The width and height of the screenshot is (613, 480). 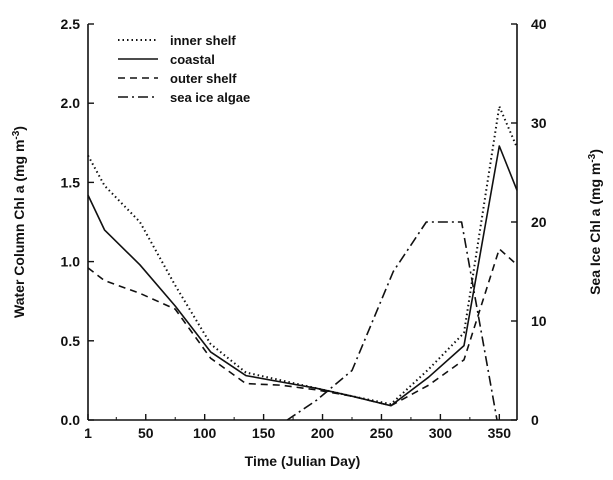 I want to click on y2-axis-title-main: Sea Ice Chl a (mg m, so click(x=595, y=229).